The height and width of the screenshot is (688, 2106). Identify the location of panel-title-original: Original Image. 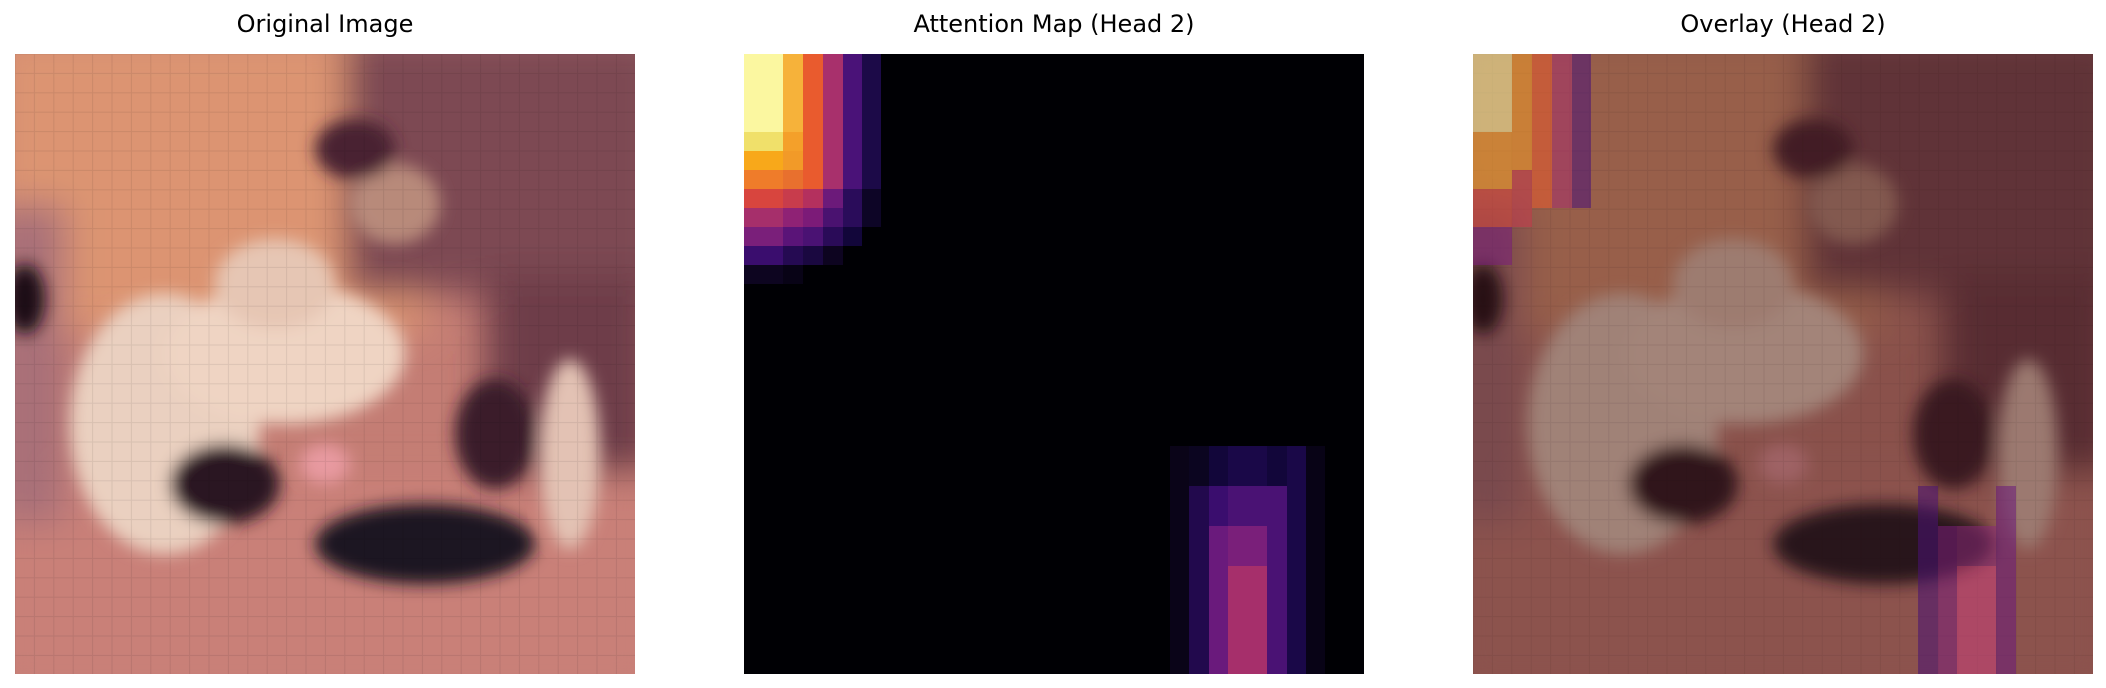
(325, 24).